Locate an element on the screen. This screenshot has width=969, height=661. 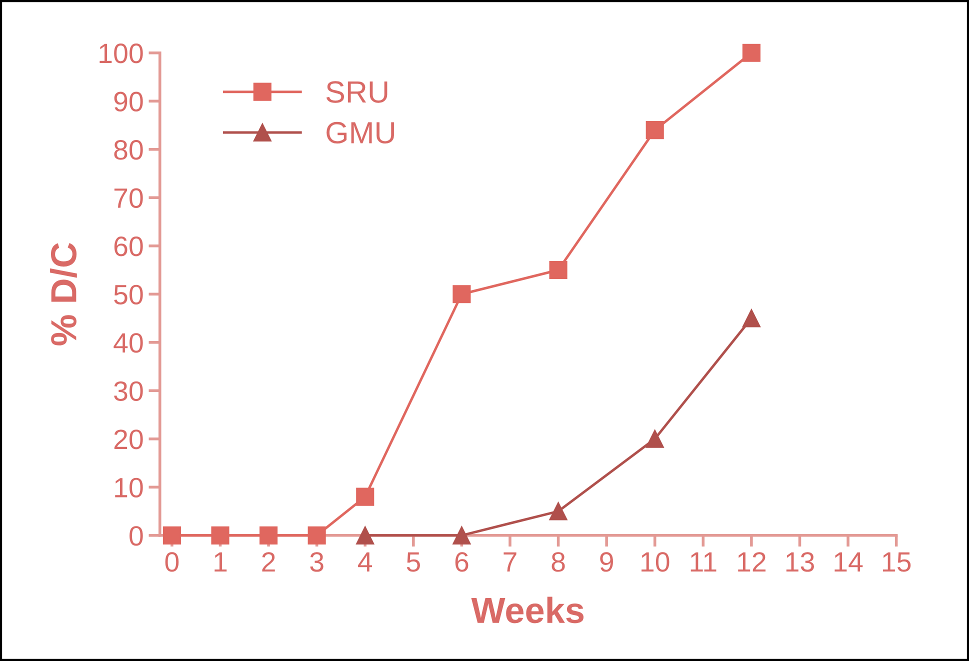
x-tick-label: 7 is located at coordinates (510, 562).